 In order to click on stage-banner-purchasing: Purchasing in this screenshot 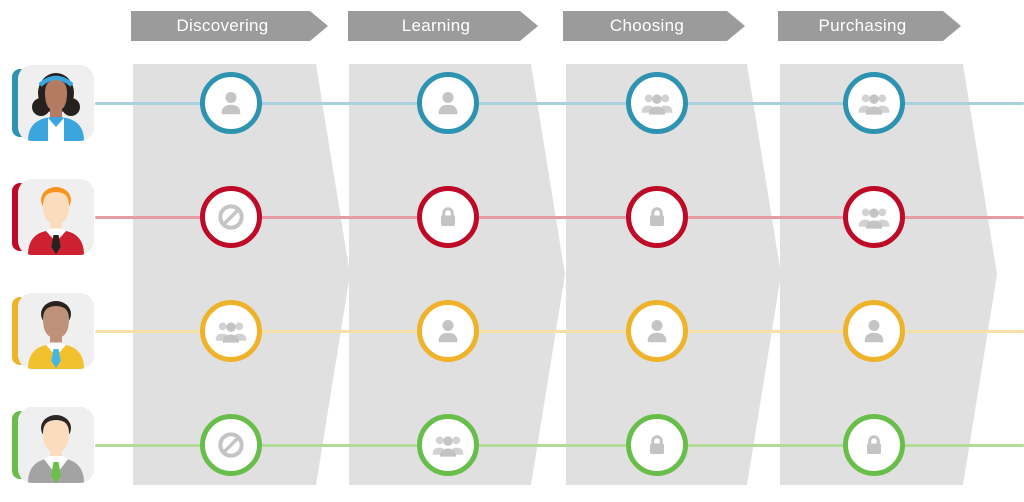, I will do `click(869, 26)`.